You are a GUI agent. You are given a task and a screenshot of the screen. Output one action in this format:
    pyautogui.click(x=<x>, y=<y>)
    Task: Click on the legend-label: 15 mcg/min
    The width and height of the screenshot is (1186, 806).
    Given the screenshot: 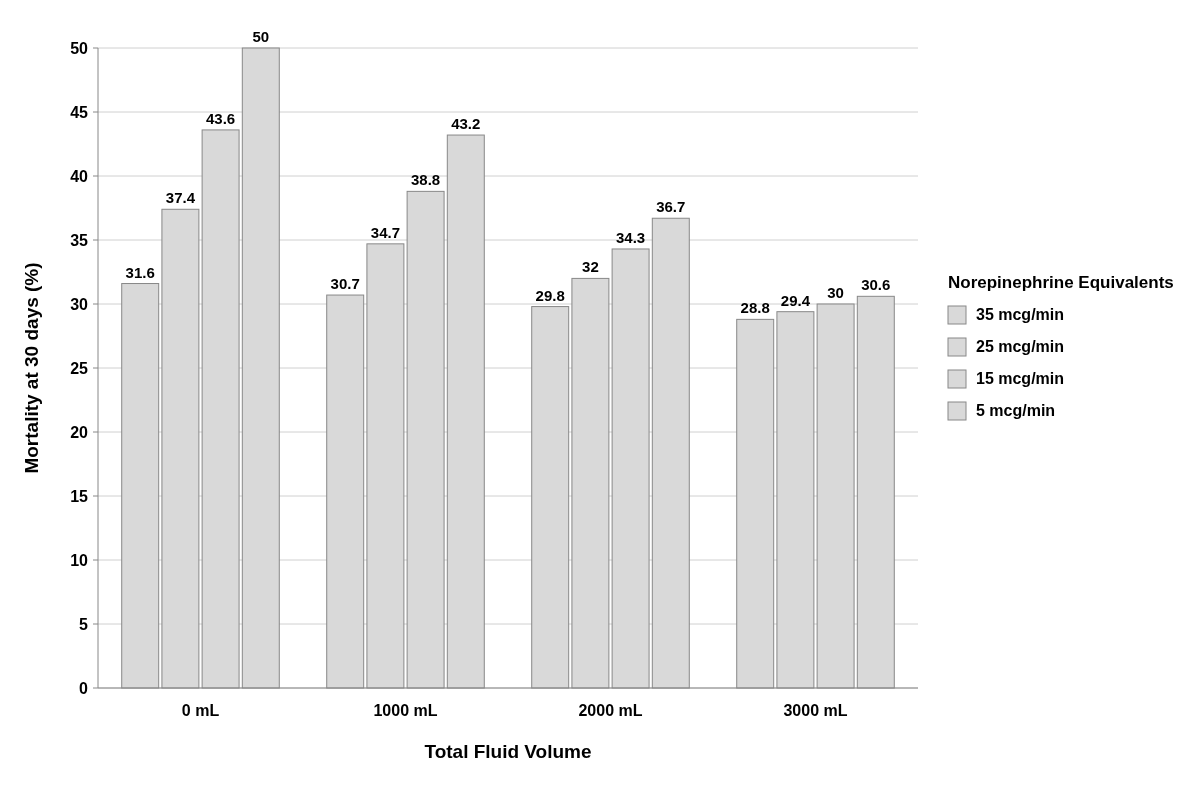 What is the action you would take?
    pyautogui.click(x=1020, y=378)
    